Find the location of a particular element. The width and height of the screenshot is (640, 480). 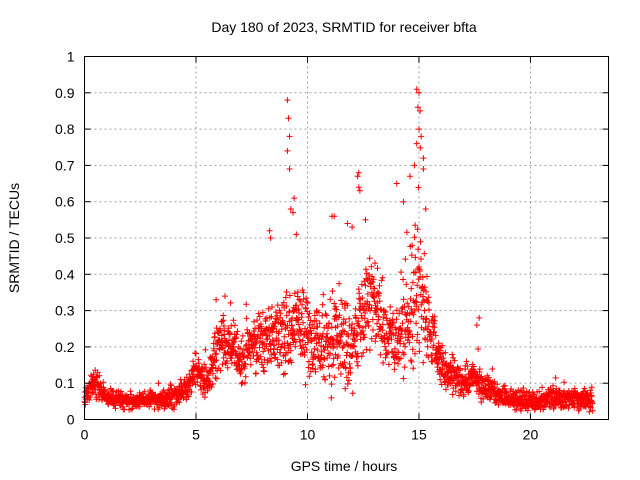

y-tick-label: 1 is located at coordinates (71, 57).